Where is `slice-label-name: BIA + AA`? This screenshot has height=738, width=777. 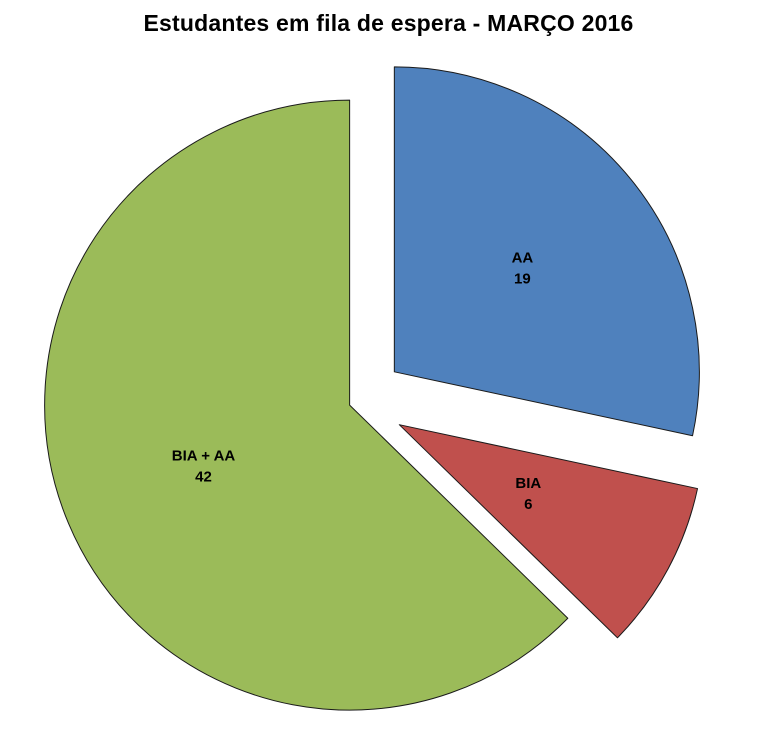
slice-label-name: BIA + AA is located at coordinates (204, 456).